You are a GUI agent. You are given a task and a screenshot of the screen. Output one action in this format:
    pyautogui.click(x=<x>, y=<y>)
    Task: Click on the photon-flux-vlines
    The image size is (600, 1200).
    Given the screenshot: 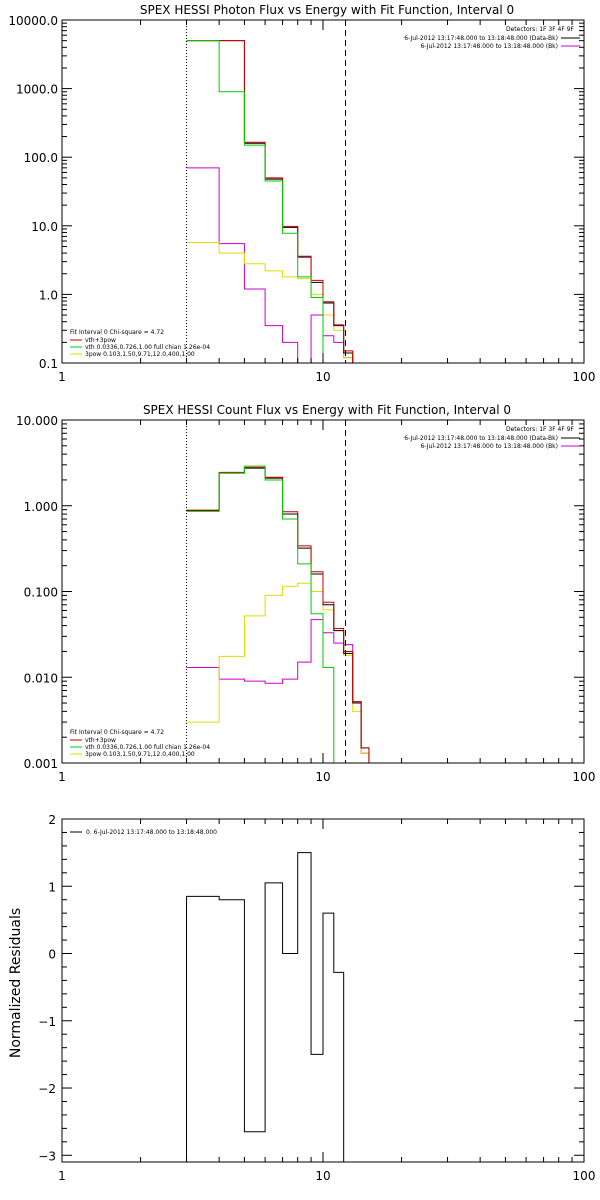 What is the action you would take?
    pyautogui.click(x=266, y=191)
    